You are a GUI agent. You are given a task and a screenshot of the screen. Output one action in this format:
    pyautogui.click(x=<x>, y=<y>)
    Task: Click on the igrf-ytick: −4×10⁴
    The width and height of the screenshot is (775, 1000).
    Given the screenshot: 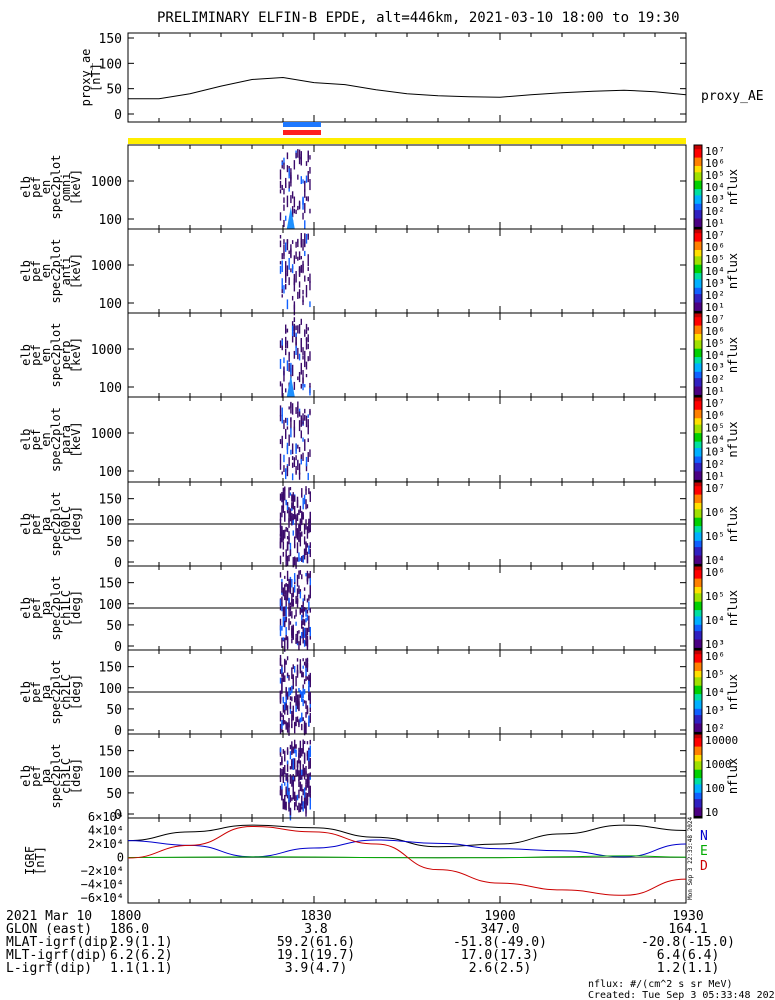 What is the action you would take?
    pyautogui.click(x=102, y=885)
    